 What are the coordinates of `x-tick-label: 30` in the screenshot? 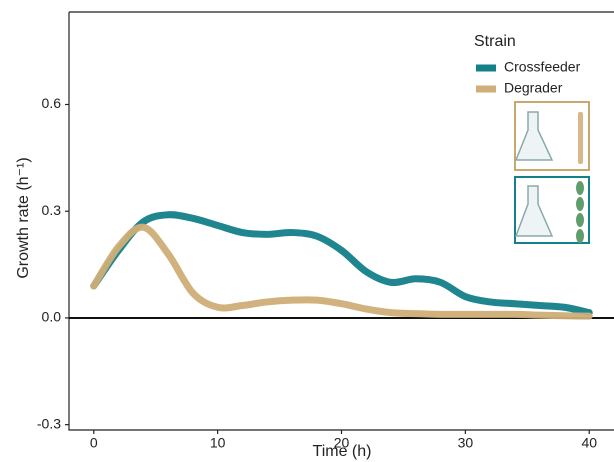 It's located at (466, 443).